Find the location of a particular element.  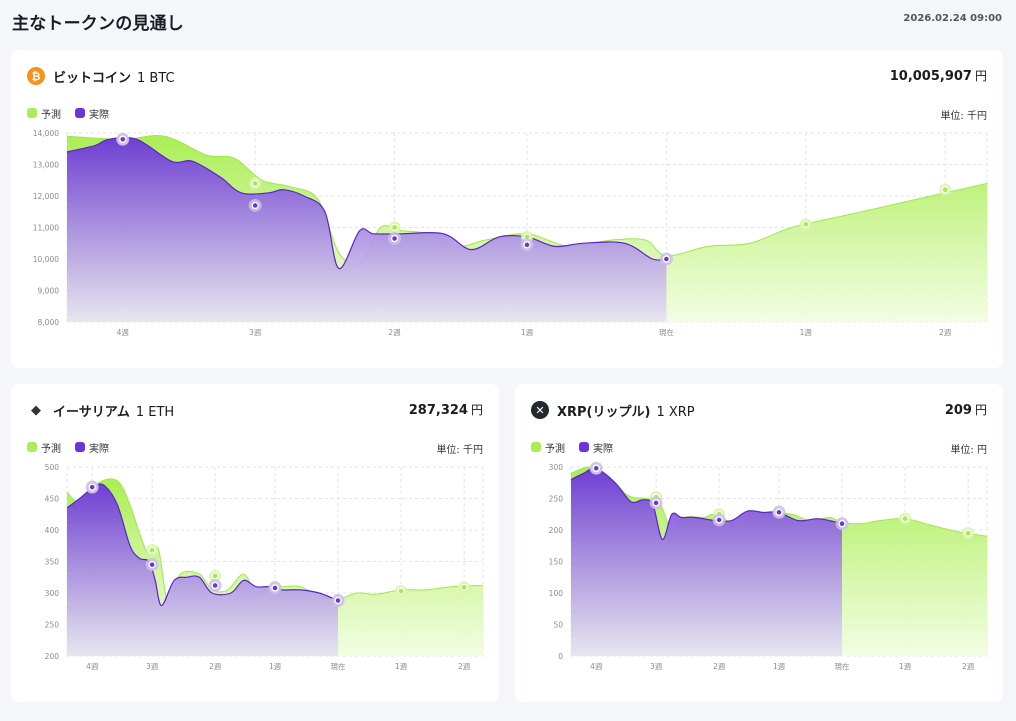

coin-title: ビットコイン 1 BTC is located at coordinates (114, 76).